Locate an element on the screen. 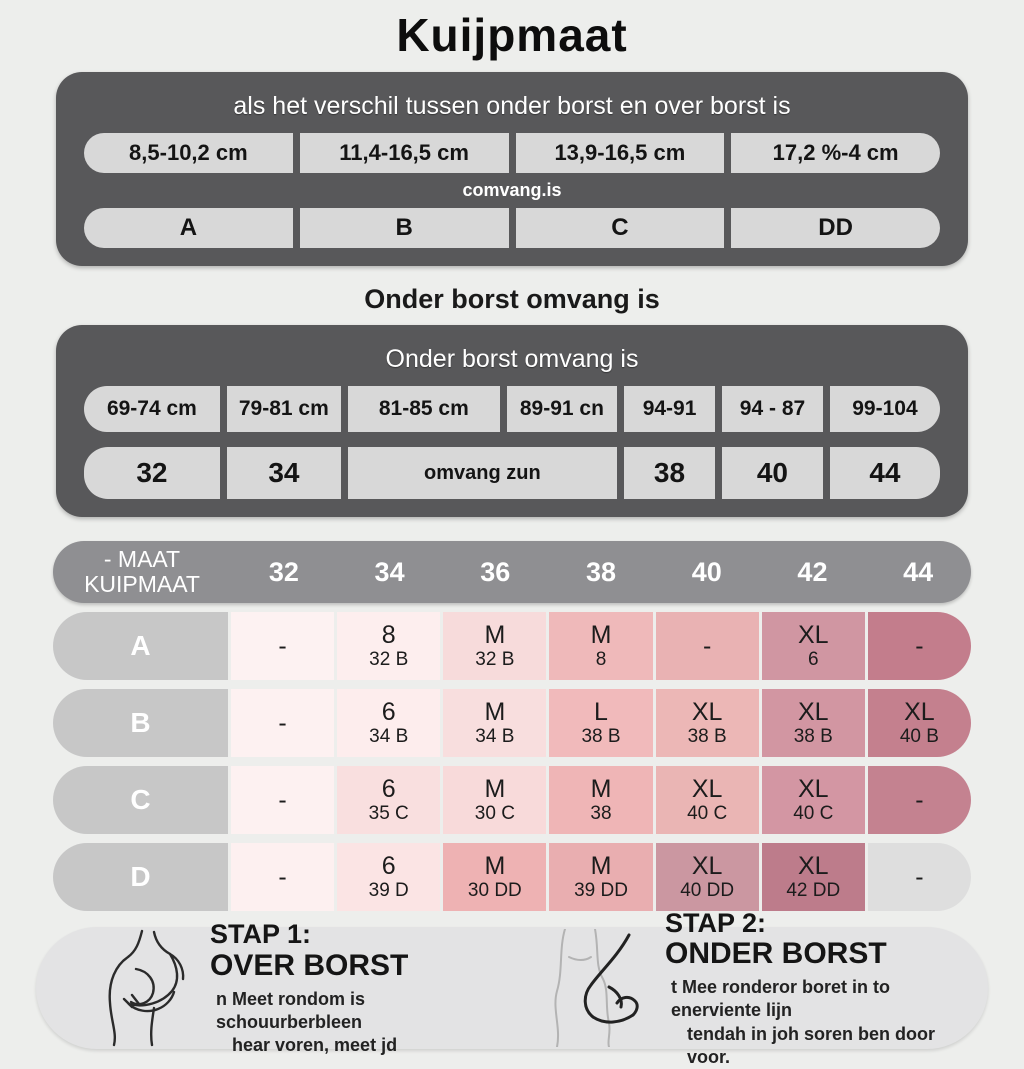 The width and height of the screenshot is (1024, 1069). matrix-cell: XL 38 B is located at coordinates (813, 723).